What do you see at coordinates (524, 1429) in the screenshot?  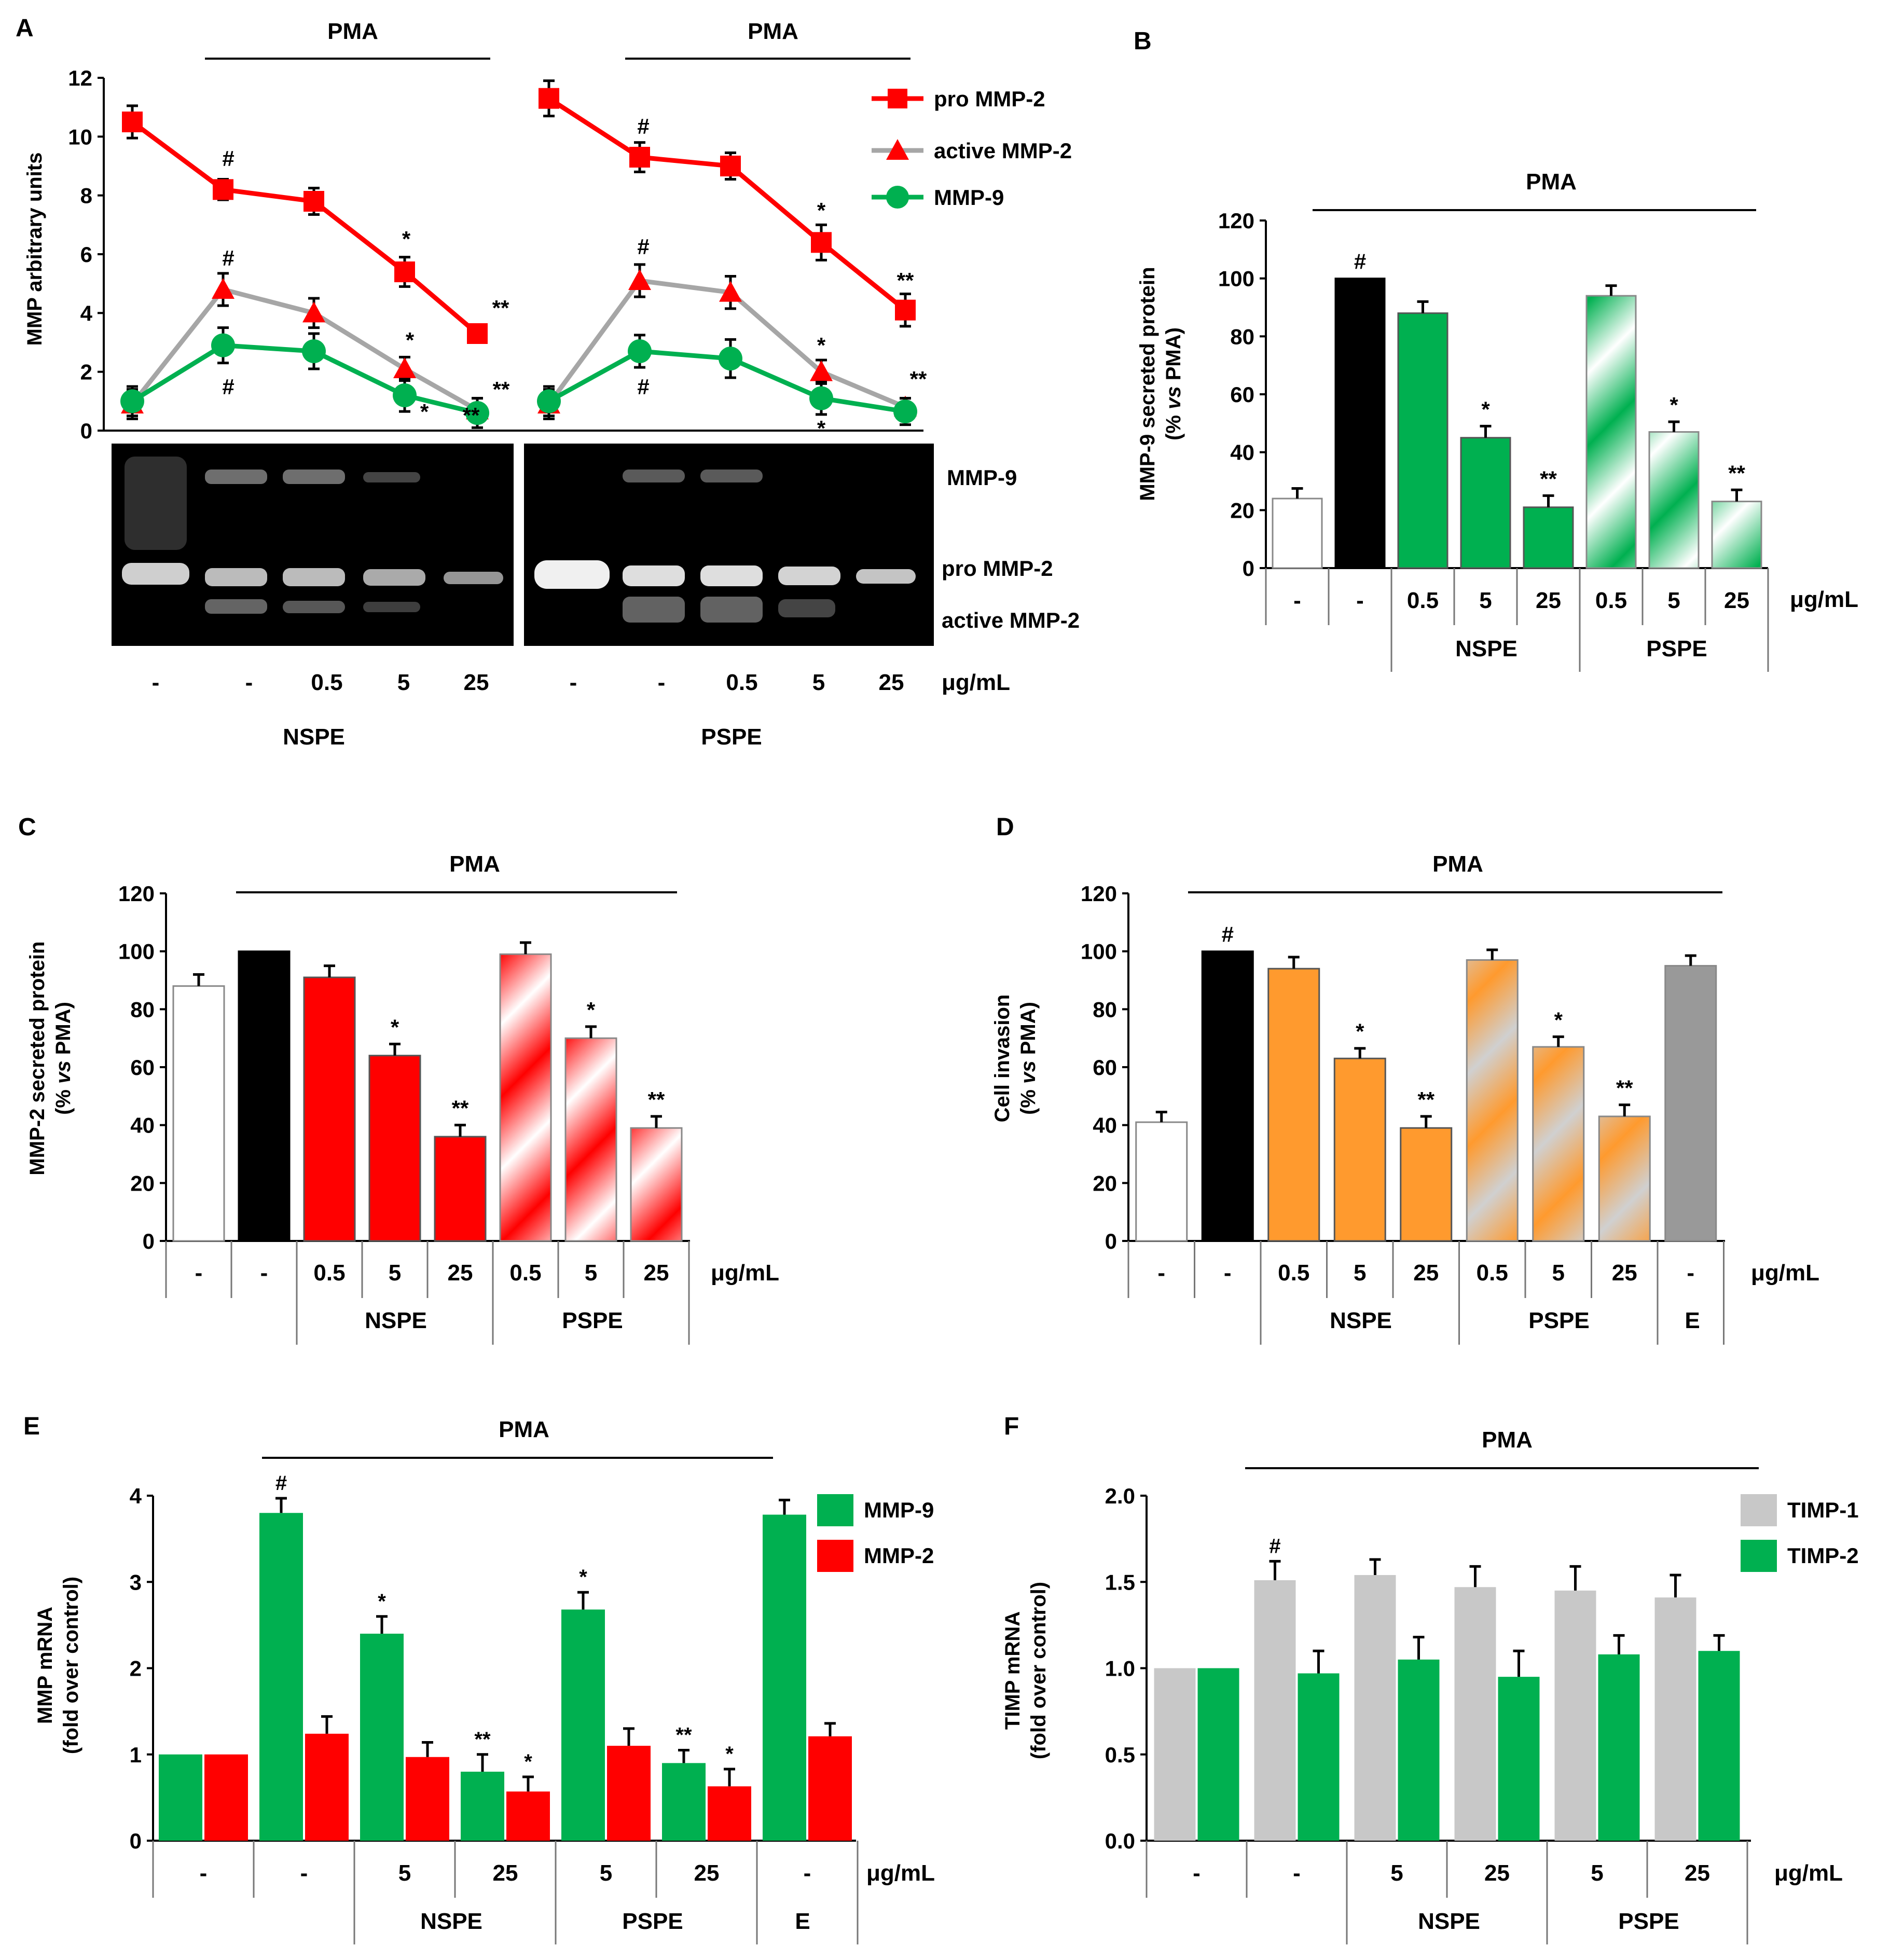 I see `panel-e-pma: PMA` at bounding box center [524, 1429].